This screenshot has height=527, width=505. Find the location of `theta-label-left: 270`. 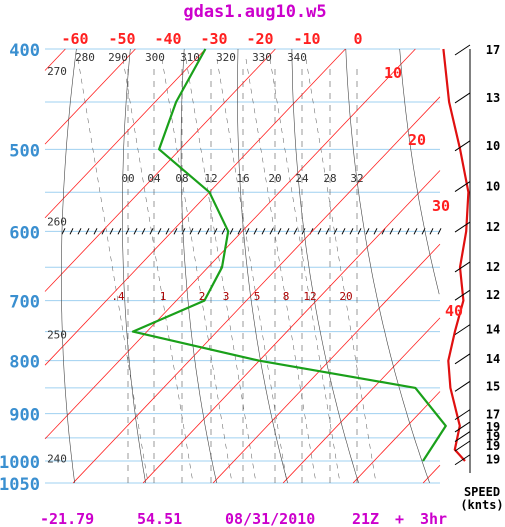

theta-label-left: 270 is located at coordinates (57, 71).